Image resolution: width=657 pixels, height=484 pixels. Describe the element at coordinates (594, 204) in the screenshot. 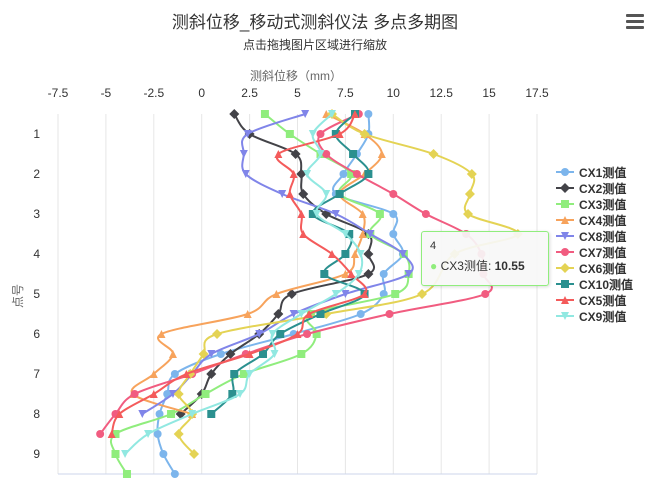

I see `legend-item: CX3测值` at that location.